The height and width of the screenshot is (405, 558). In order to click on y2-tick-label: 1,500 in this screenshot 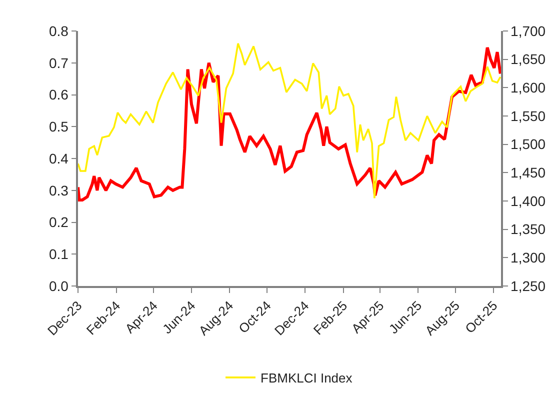, I will do `click(528, 144)`.